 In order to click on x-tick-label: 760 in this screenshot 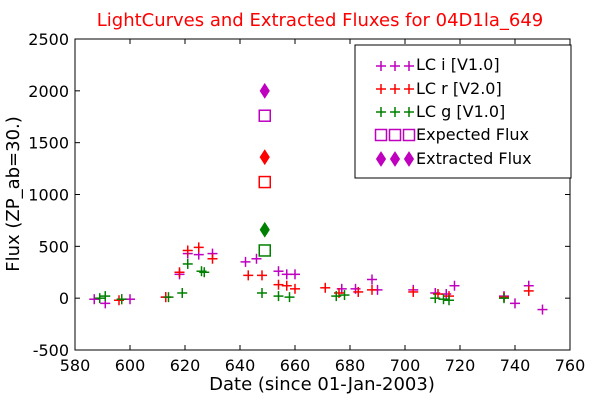, I will do `click(570, 365)`.